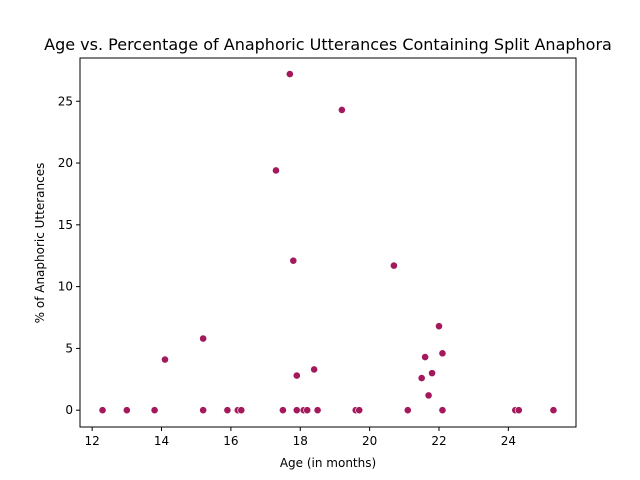  I want to click on x-tick-label: 20, so click(369, 441).